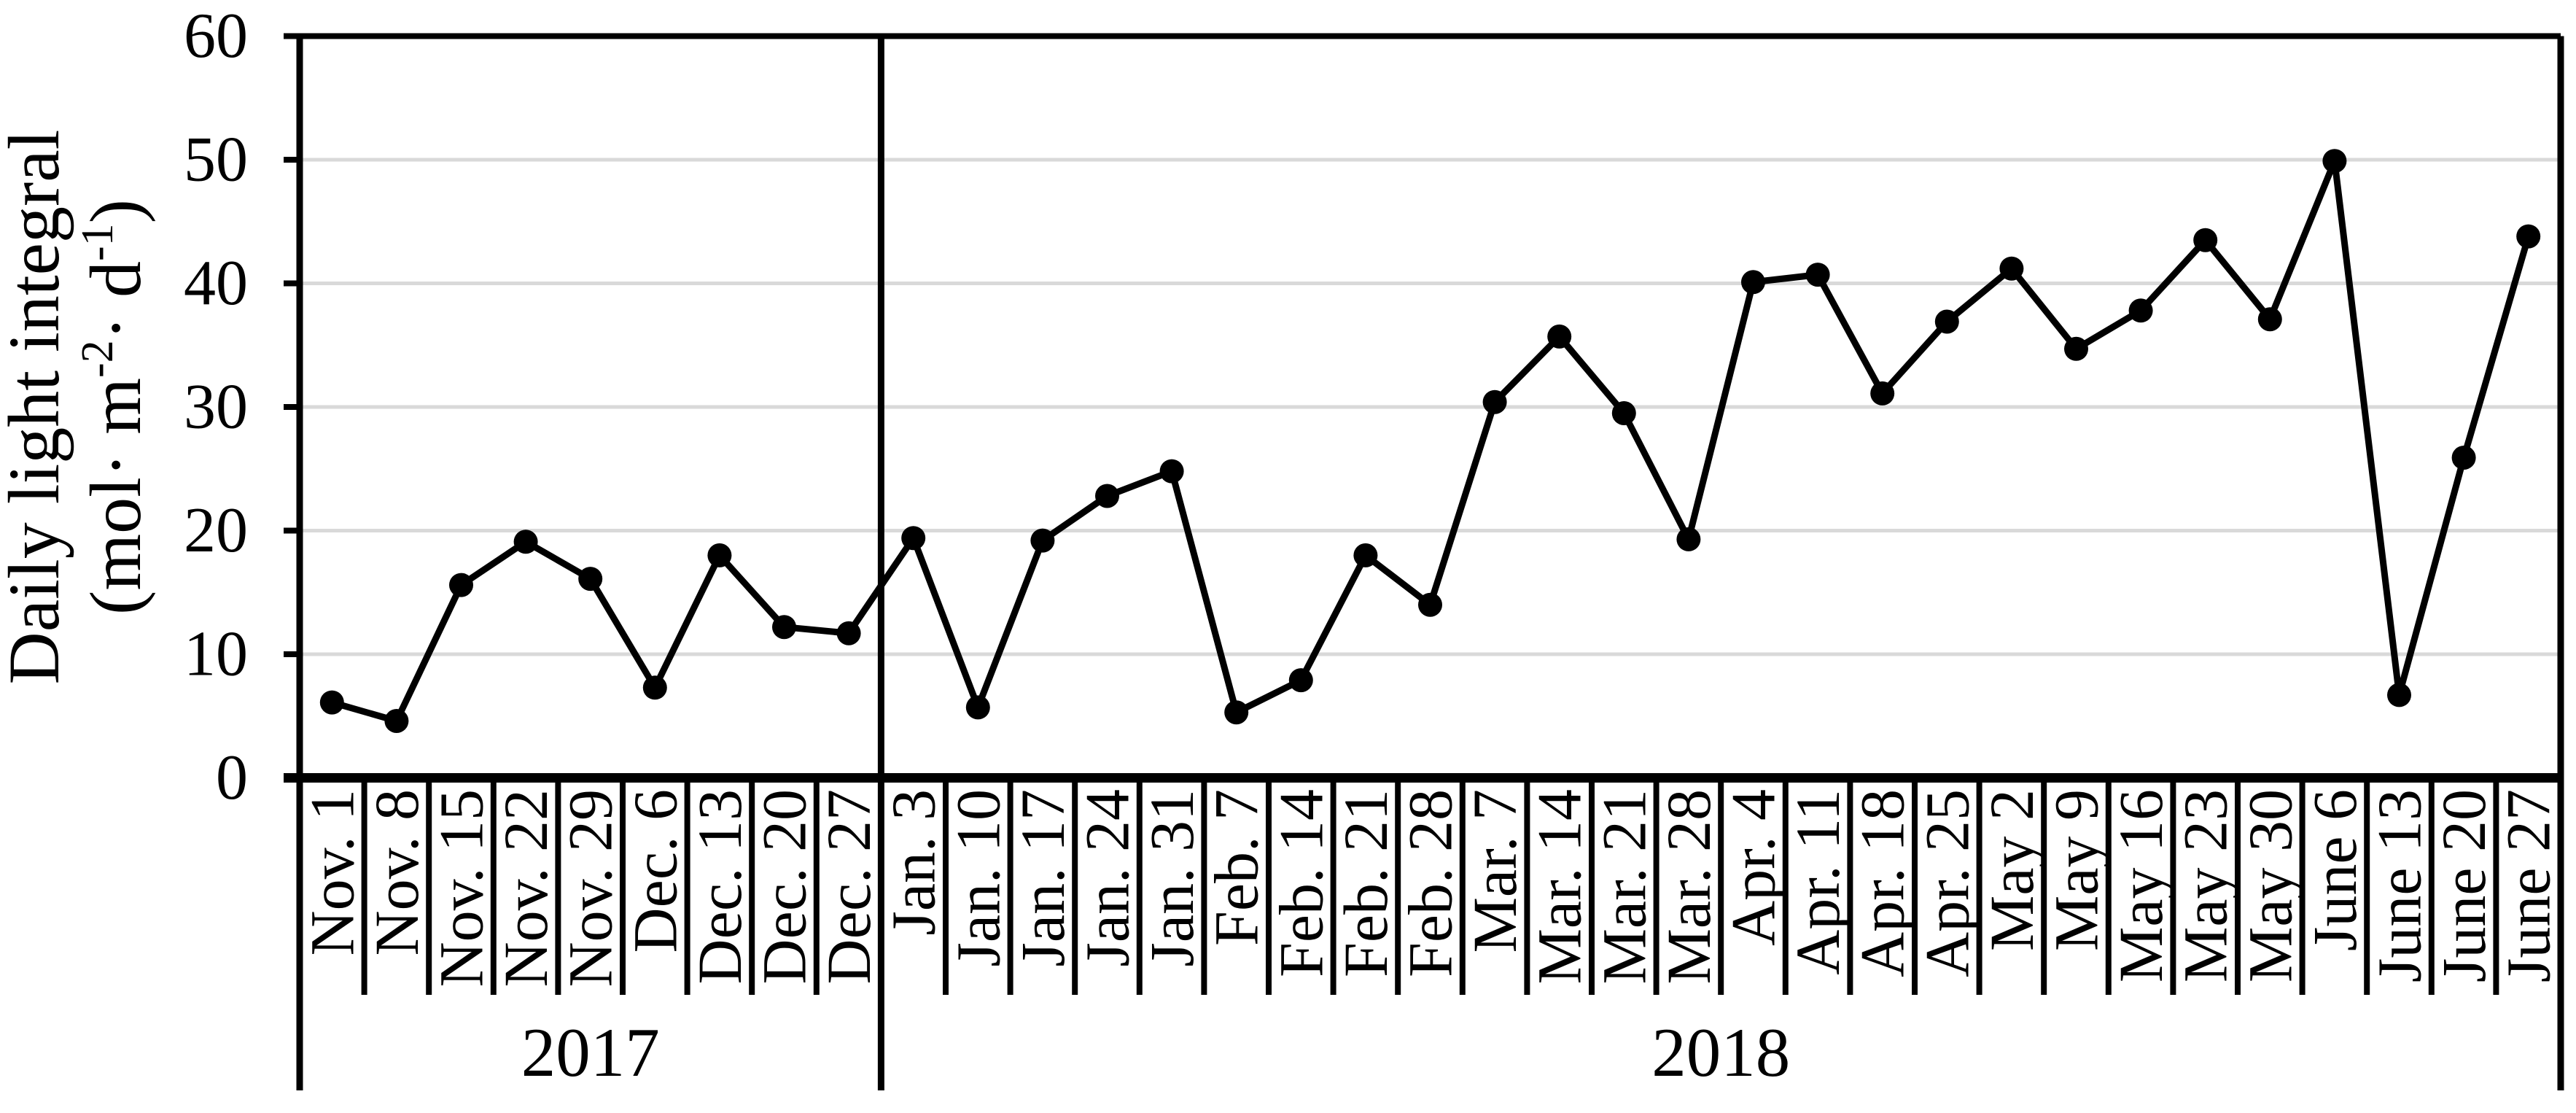 This screenshot has width=2576, height=1113. What do you see at coordinates (2077, 870) in the screenshot?
I see `x-tick-label: May 9` at bounding box center [2077, 870].